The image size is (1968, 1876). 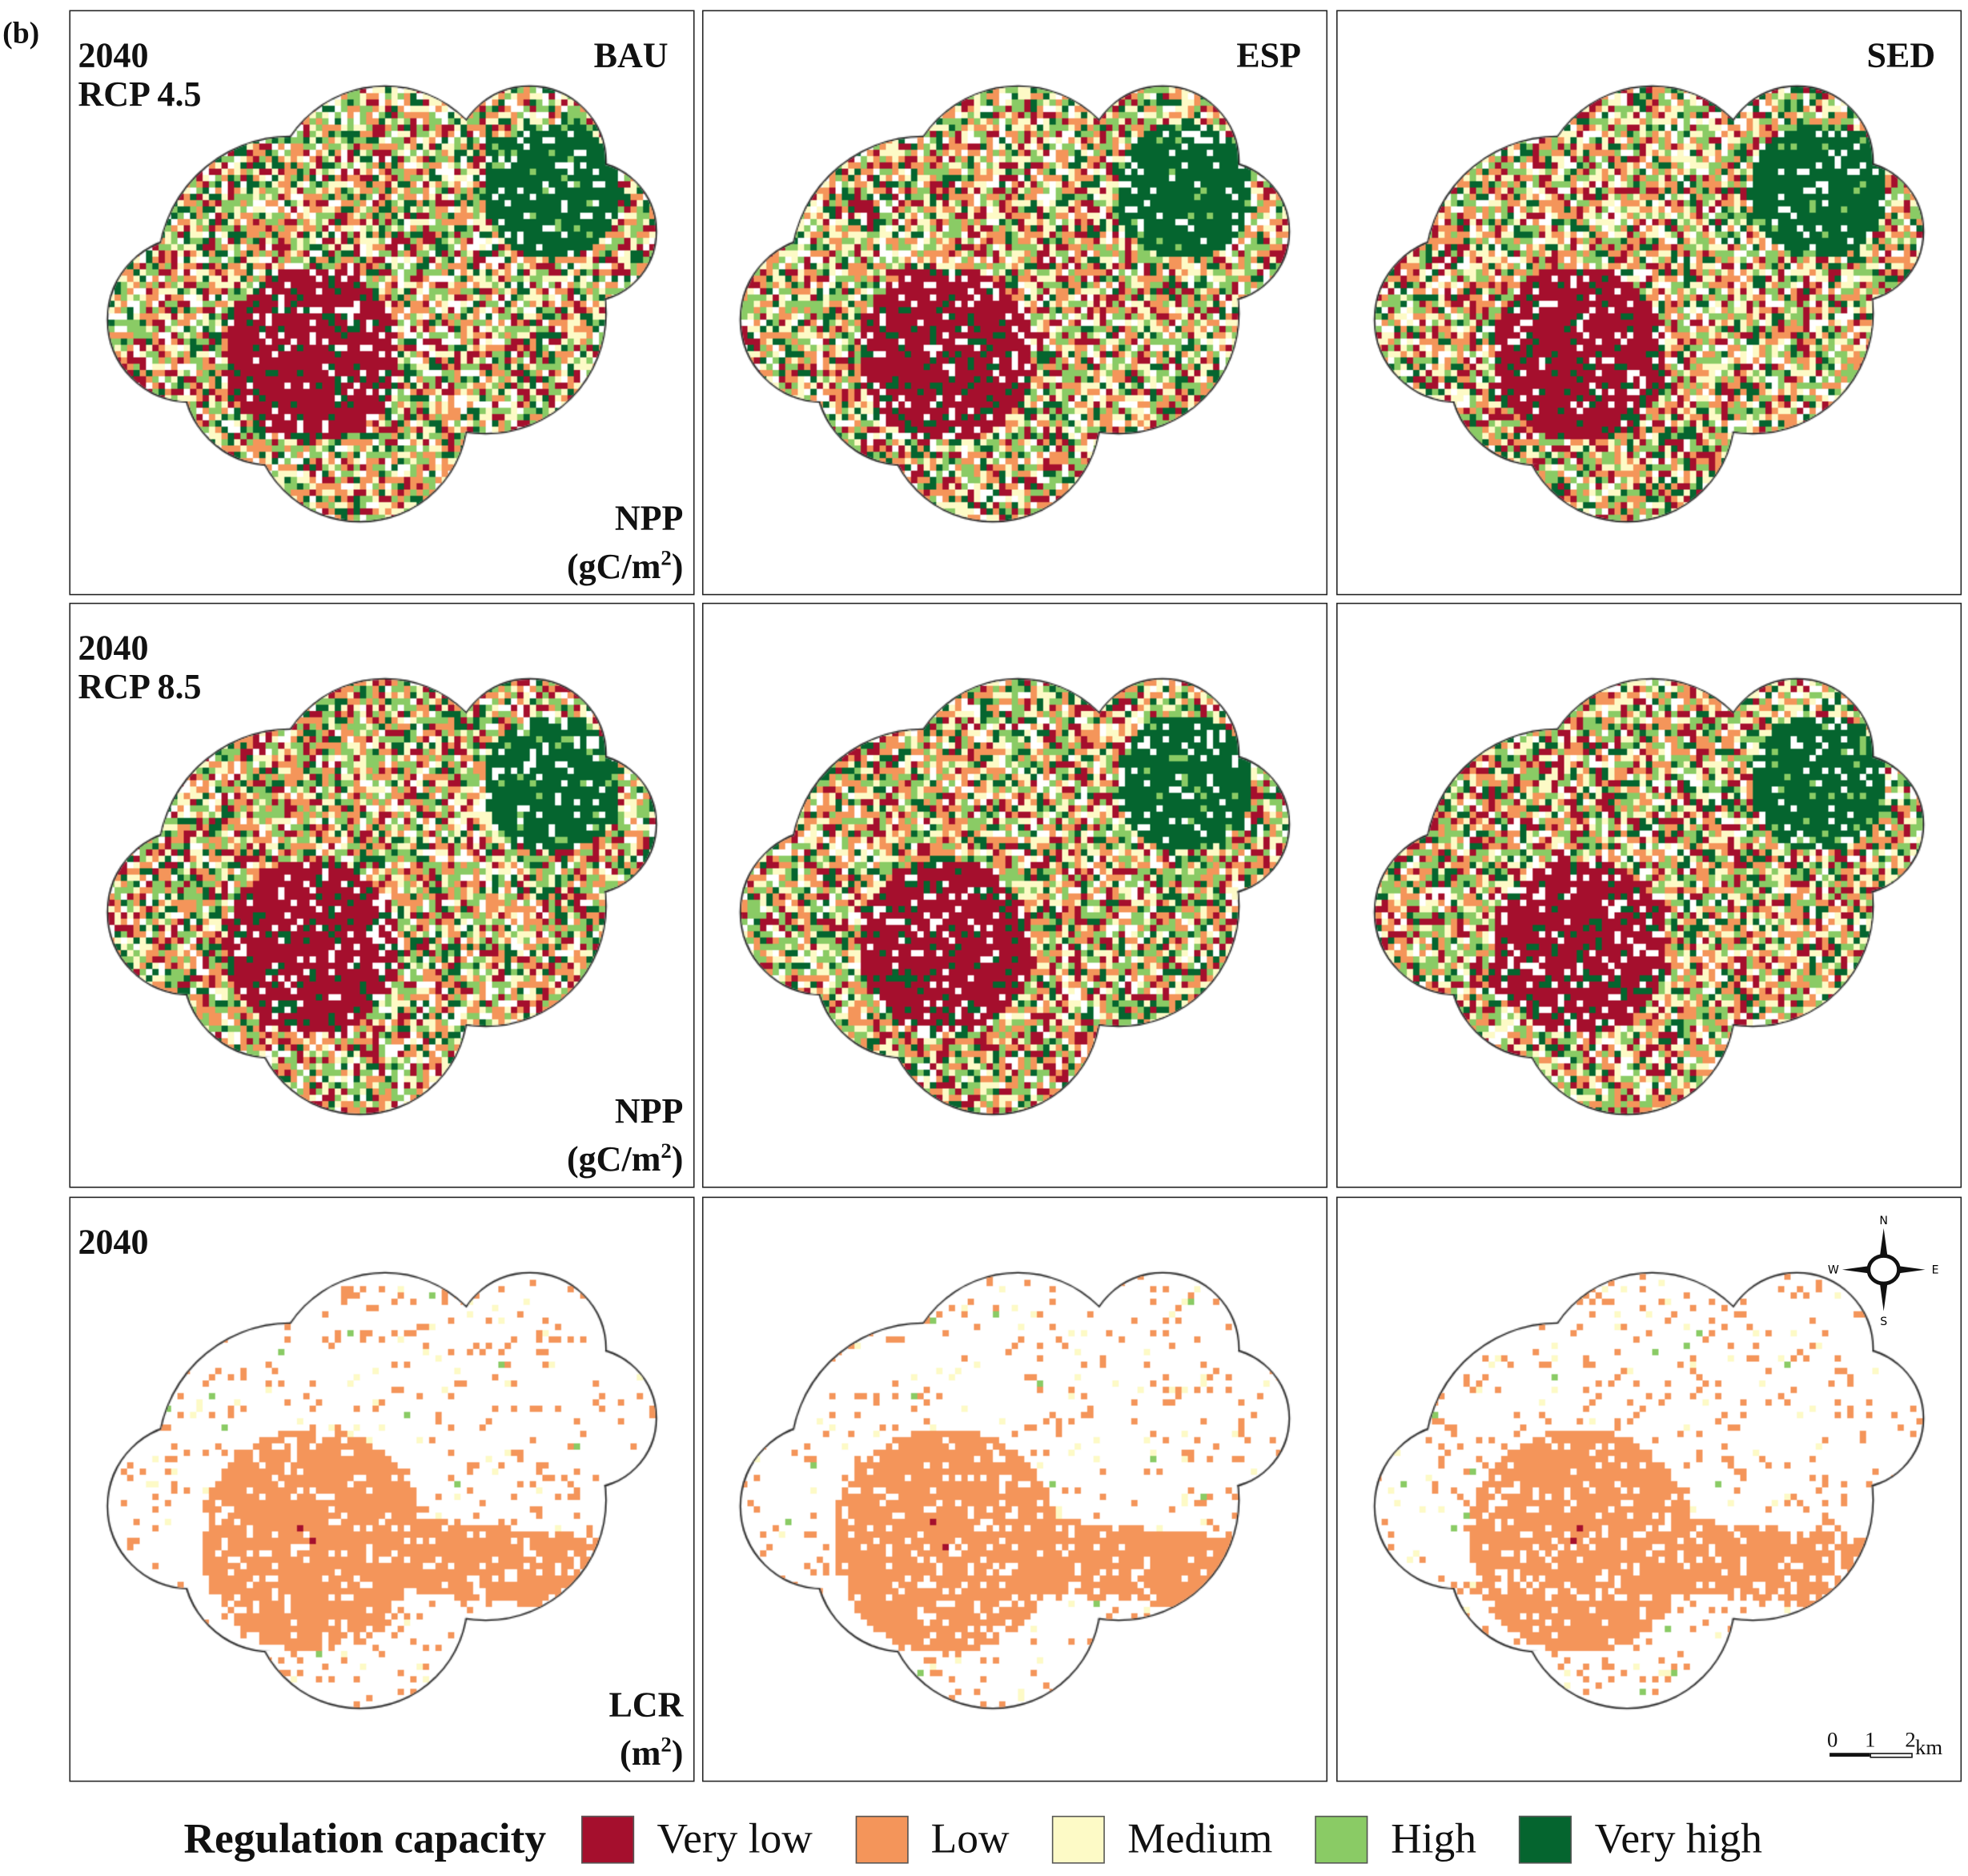 What do you see at coordinates (1883, 1321) in the screenshot?
I see `svg-text: S` at bounding box center [1883, 1321].